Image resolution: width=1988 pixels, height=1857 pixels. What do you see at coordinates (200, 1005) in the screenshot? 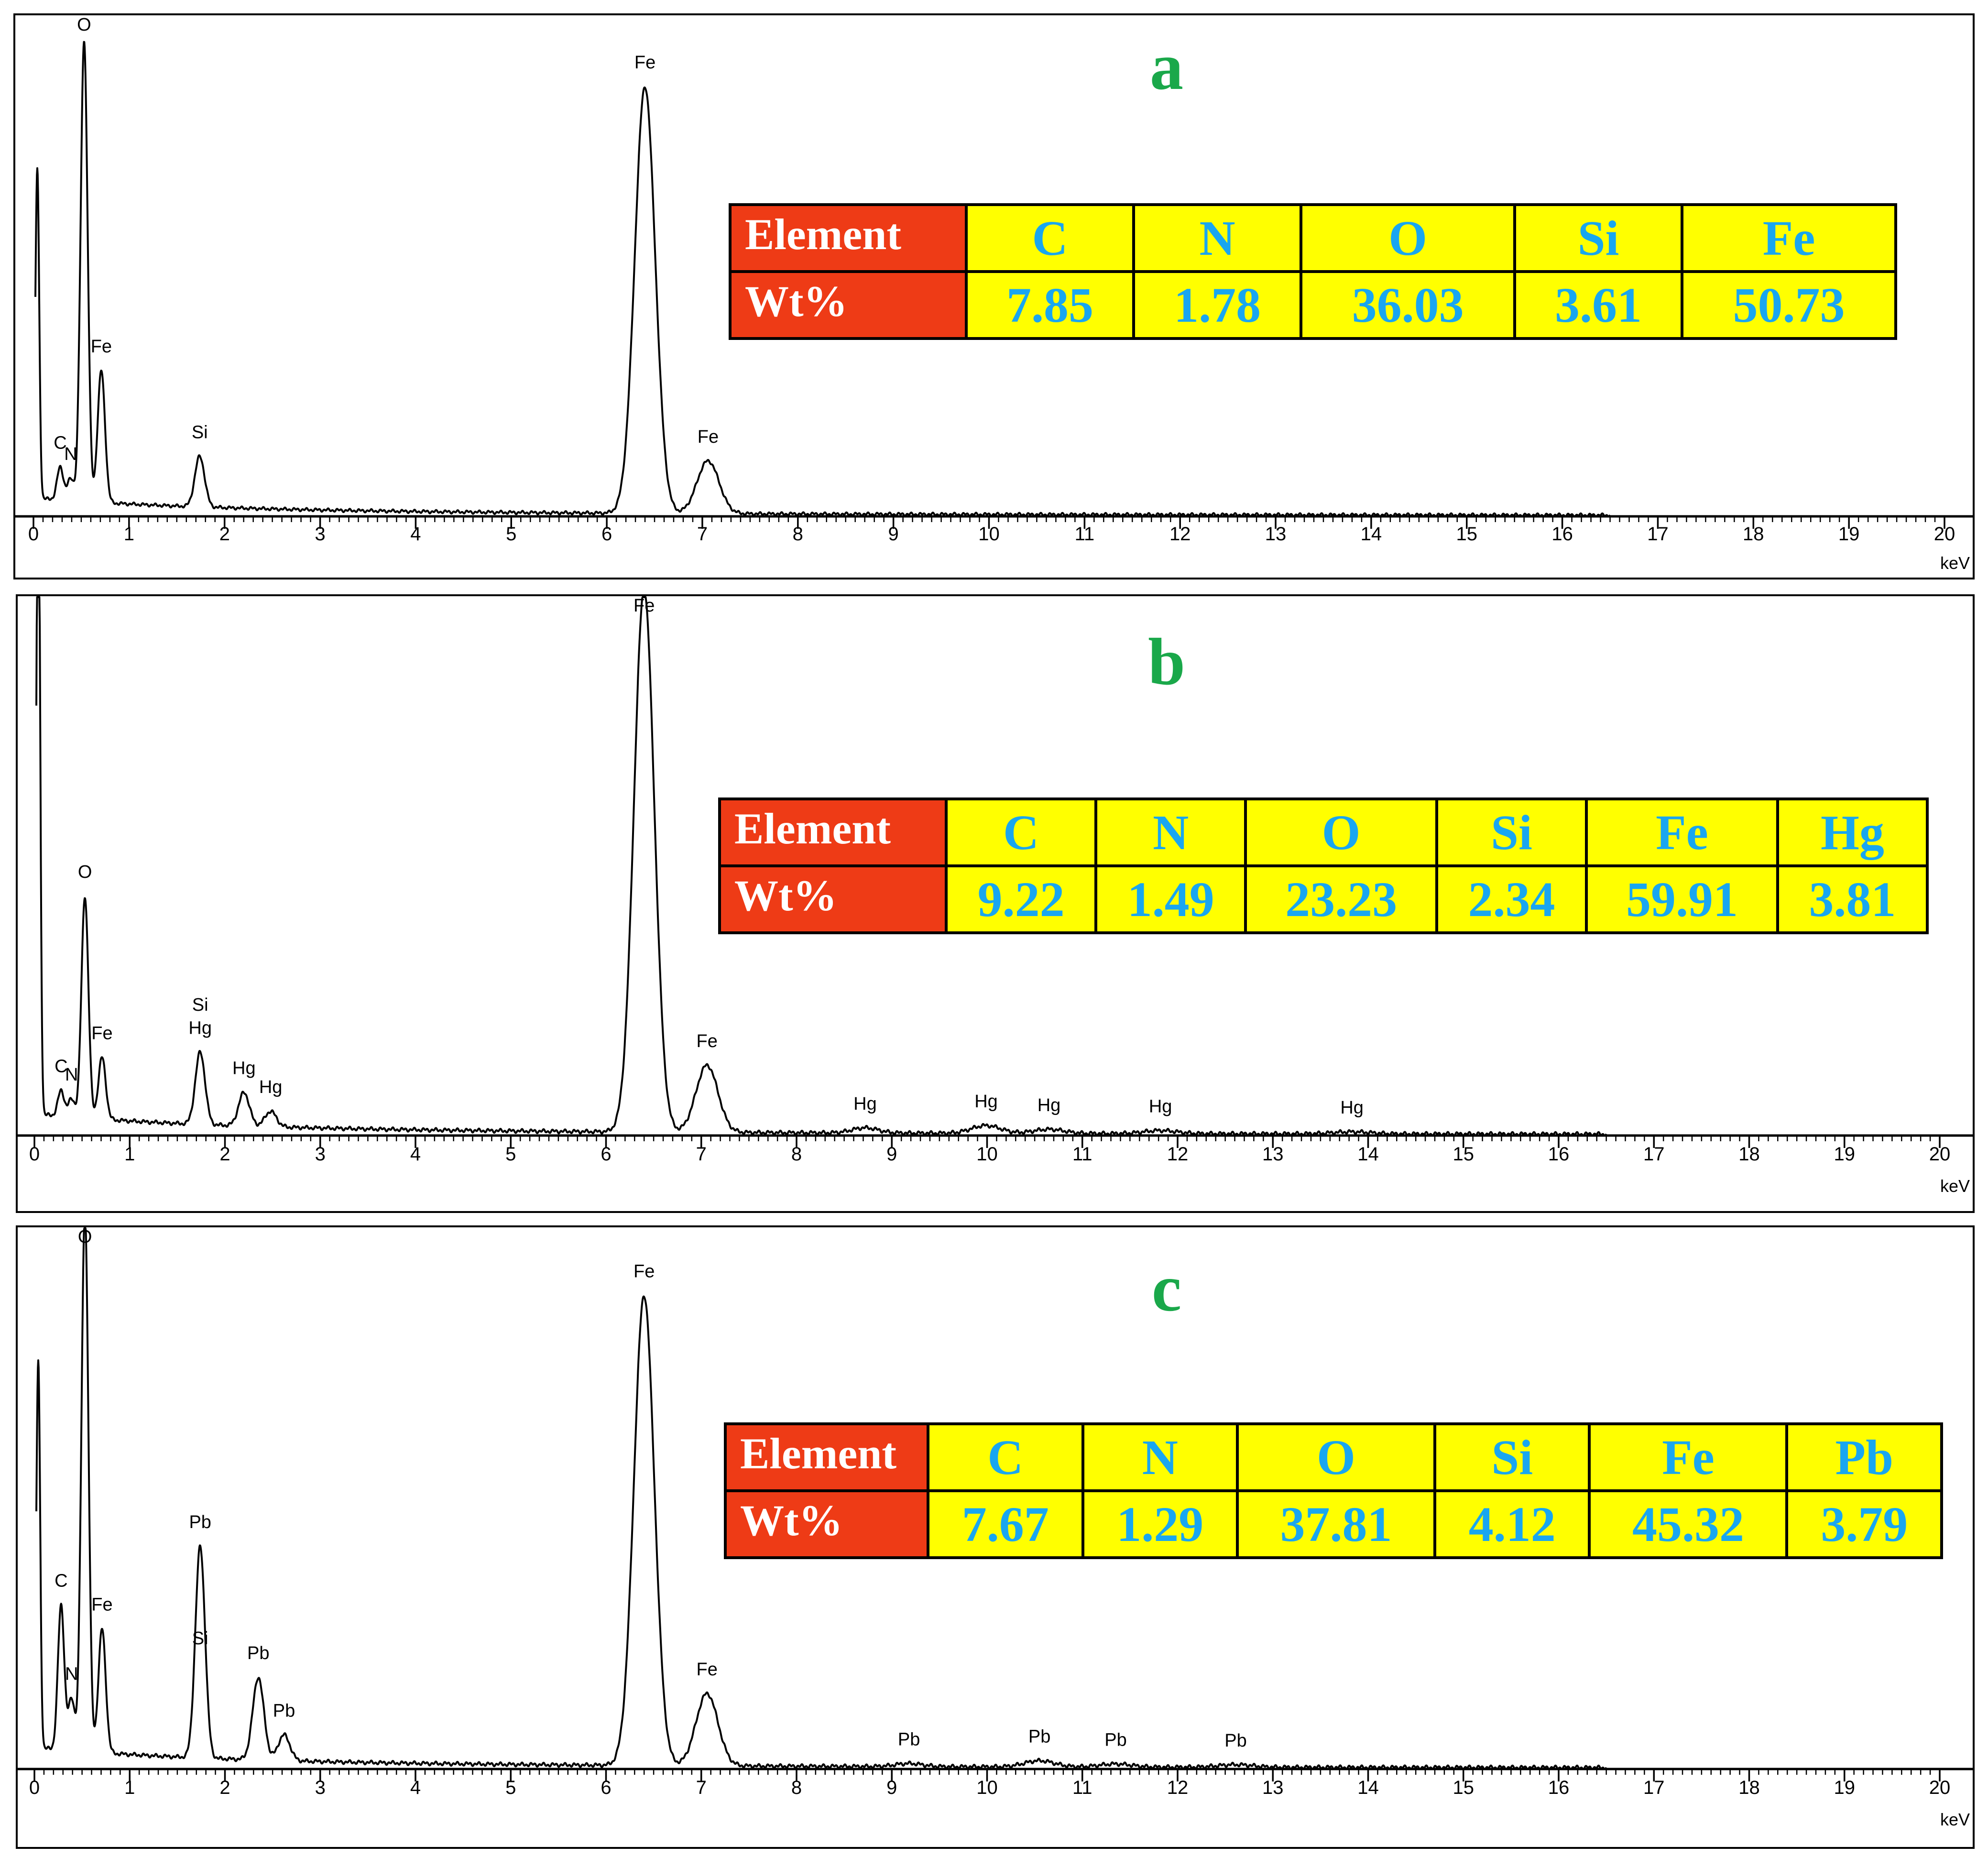
I see `peak-label: Si` at bounding box center [200, 1005].